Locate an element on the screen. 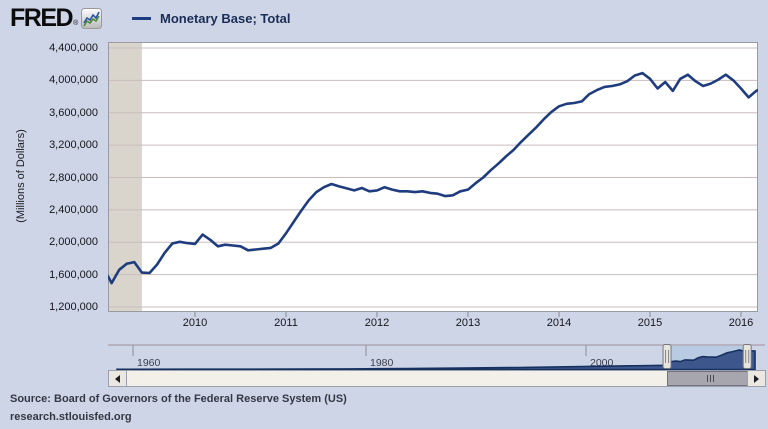  y-axis-tick-label: 4,400,000 is located at coordinates (73, 48).